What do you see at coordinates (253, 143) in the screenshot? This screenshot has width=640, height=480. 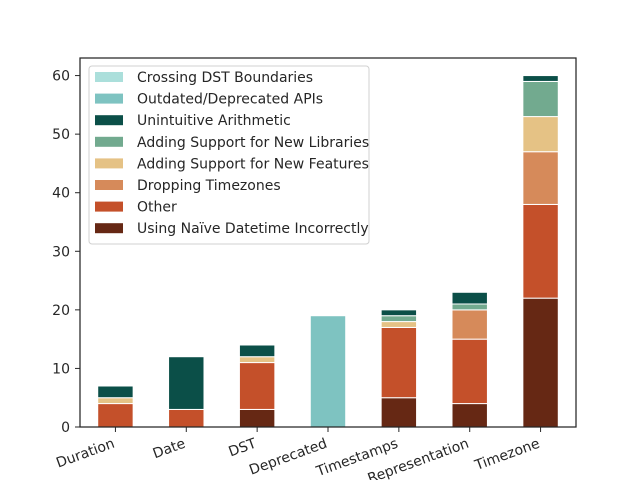 I see `legend-label: Adding Support for New Libraries` at bounding box center [253, 143].